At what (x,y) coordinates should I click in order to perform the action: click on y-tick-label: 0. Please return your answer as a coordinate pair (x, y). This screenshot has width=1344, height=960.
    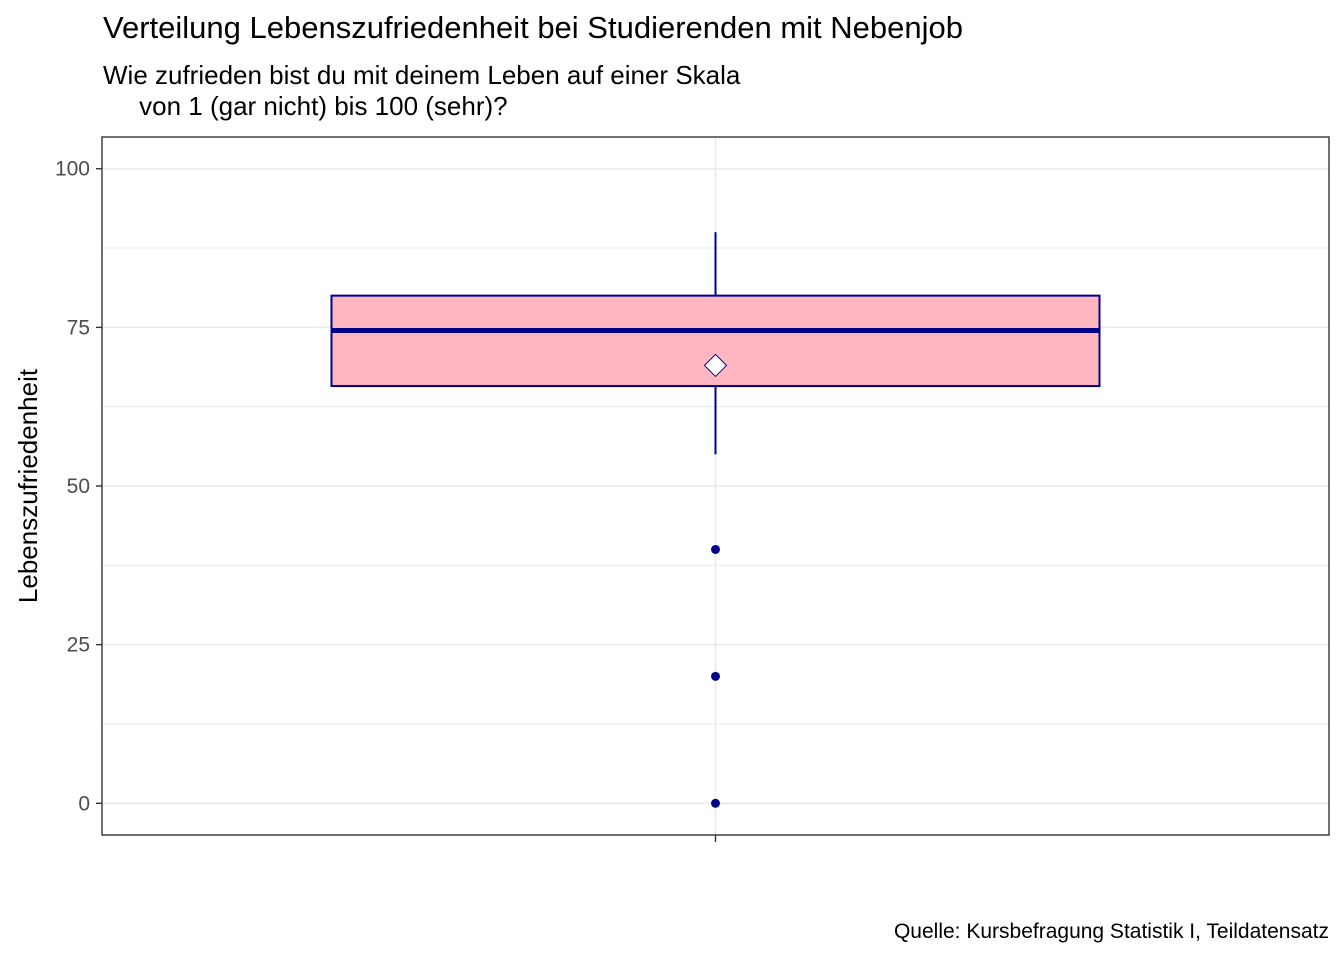
    Looking at the image, I should click on (84, 803).